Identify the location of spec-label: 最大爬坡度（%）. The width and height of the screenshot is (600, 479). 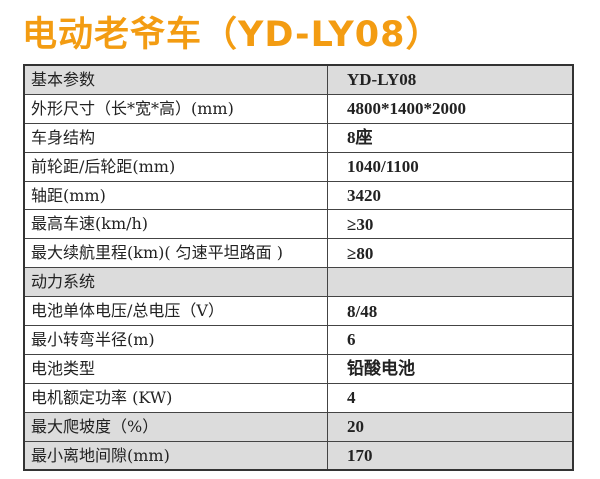
(175, 426).